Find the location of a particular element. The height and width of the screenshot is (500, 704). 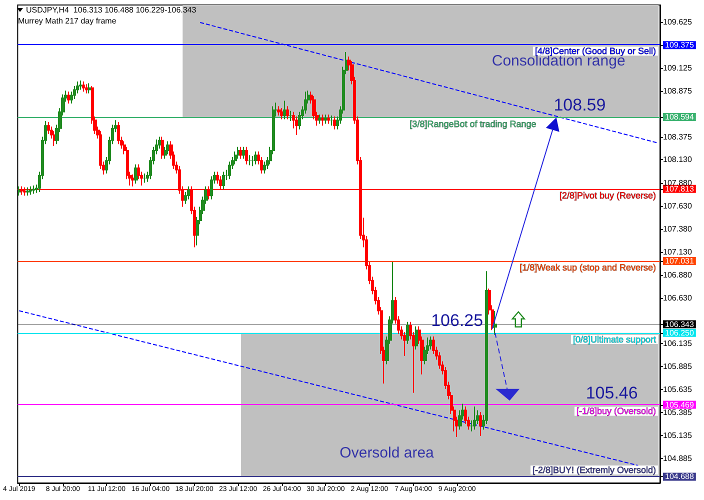

ref-line-label: [2/8]Pivot buy (Reverse) is located at coordinates (607, 195).